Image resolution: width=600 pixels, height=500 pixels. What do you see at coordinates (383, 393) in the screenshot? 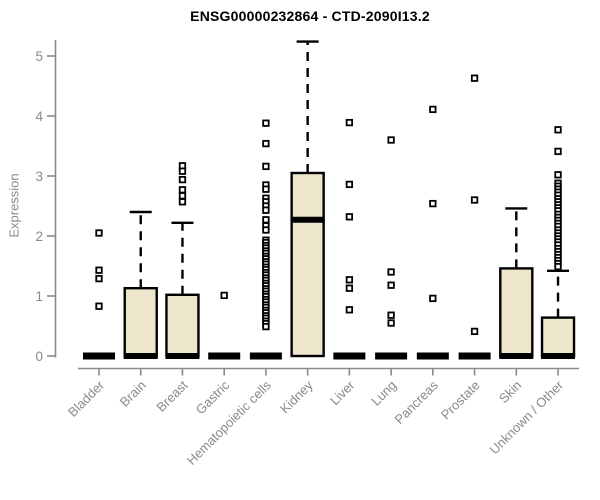
I see `x-tick-label-lung: Lung` at bounding box center [383, 393].